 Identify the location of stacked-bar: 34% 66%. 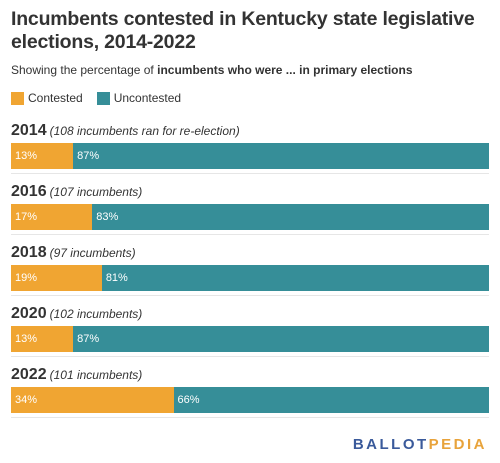
(250, 400).